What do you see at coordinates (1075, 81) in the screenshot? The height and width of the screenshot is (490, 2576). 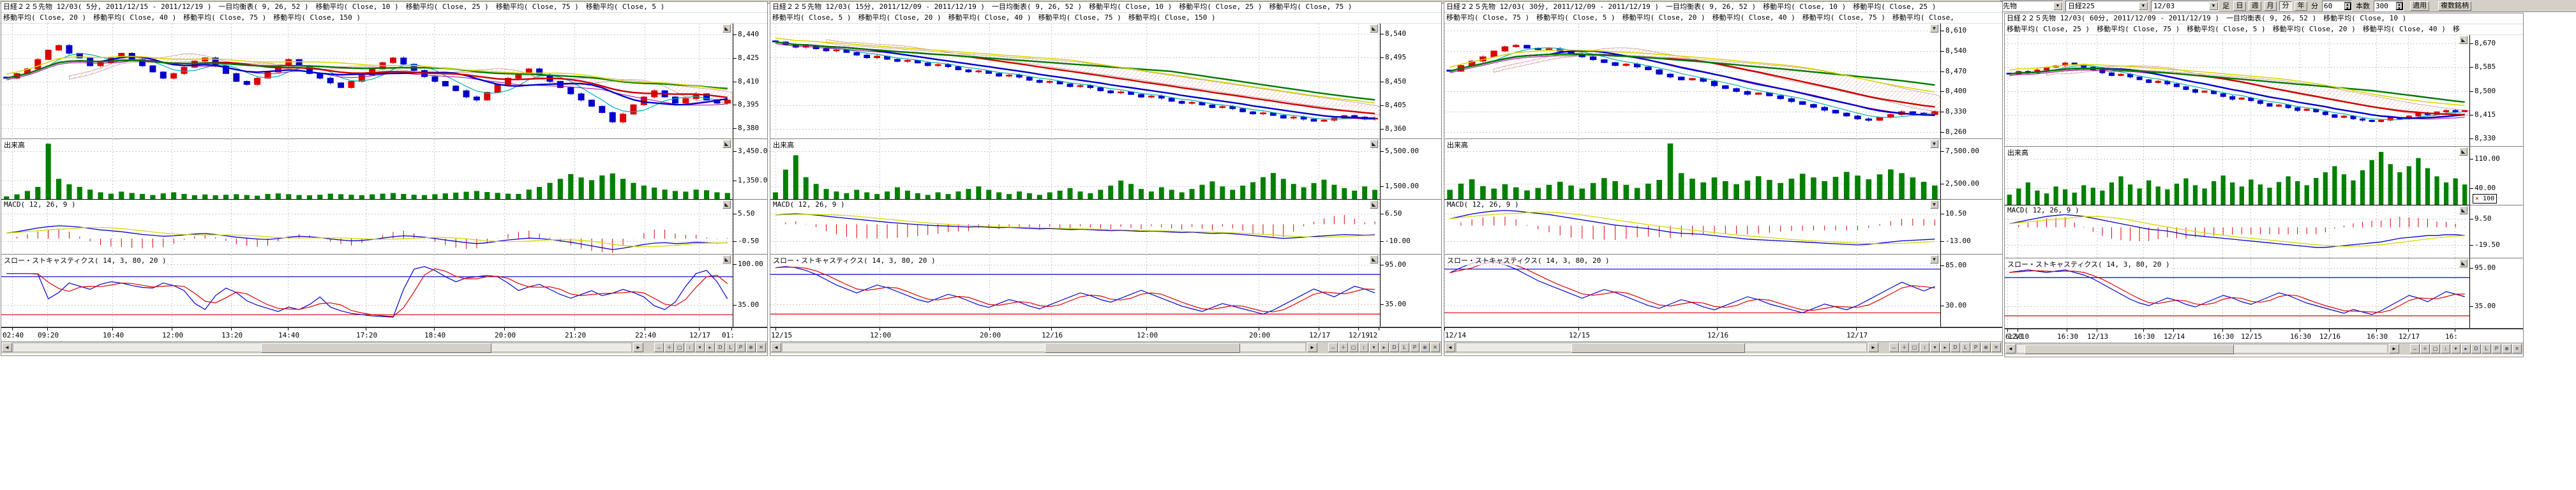 I see `price-pane-plot` at bounding box center [1075, 81].